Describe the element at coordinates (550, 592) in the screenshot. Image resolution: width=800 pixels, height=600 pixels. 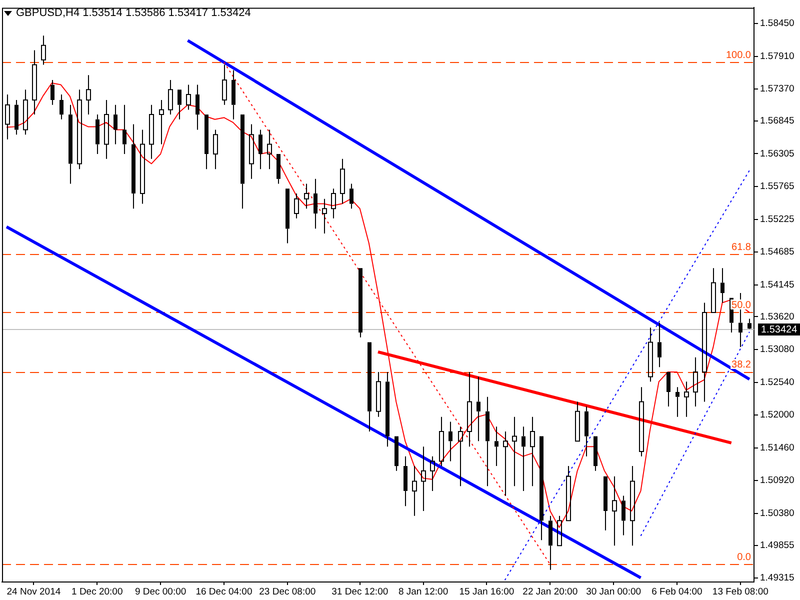
I see `x-tick-label: 22 Jan 20:00` at that location.